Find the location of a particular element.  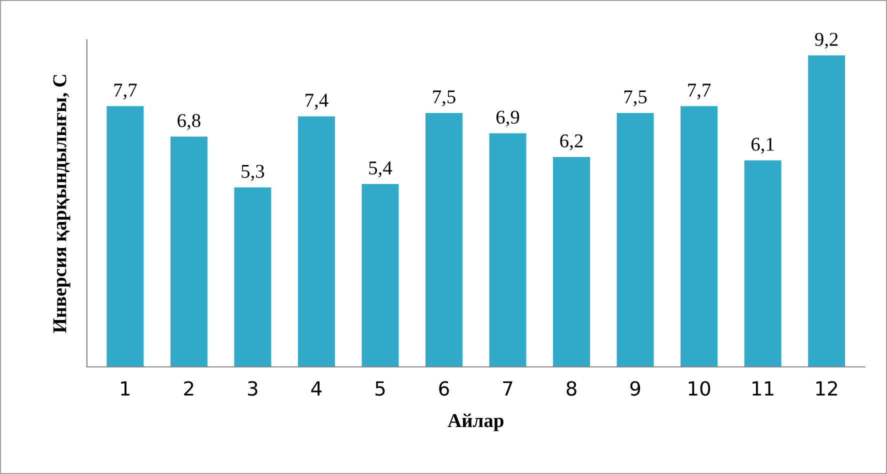

x-tick-label: 9 is located at coordinates (635, 388).